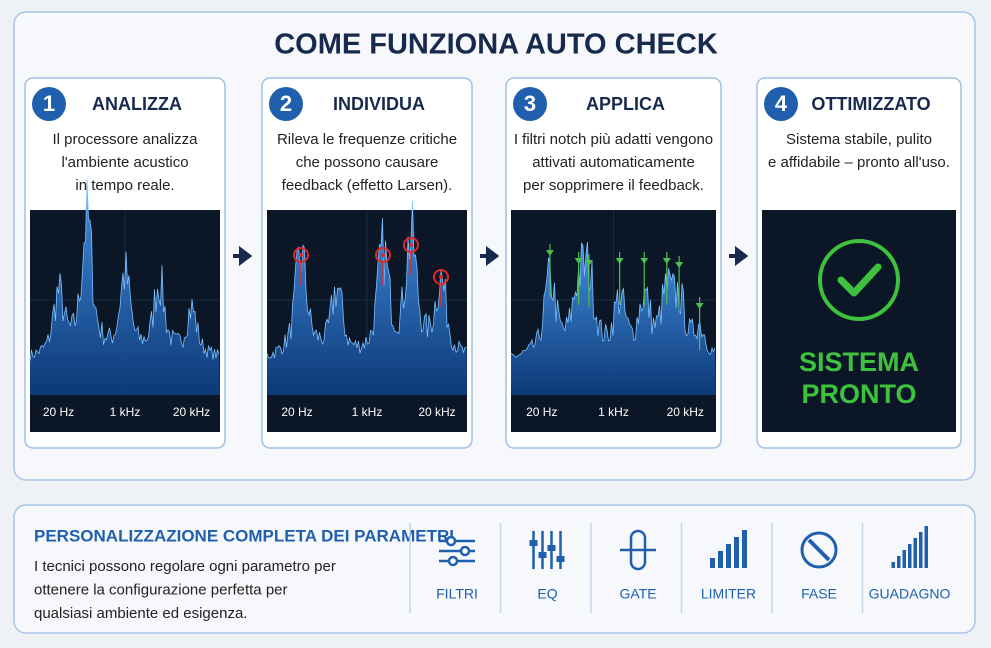  I want to click on check-mark, so click(859, 280).